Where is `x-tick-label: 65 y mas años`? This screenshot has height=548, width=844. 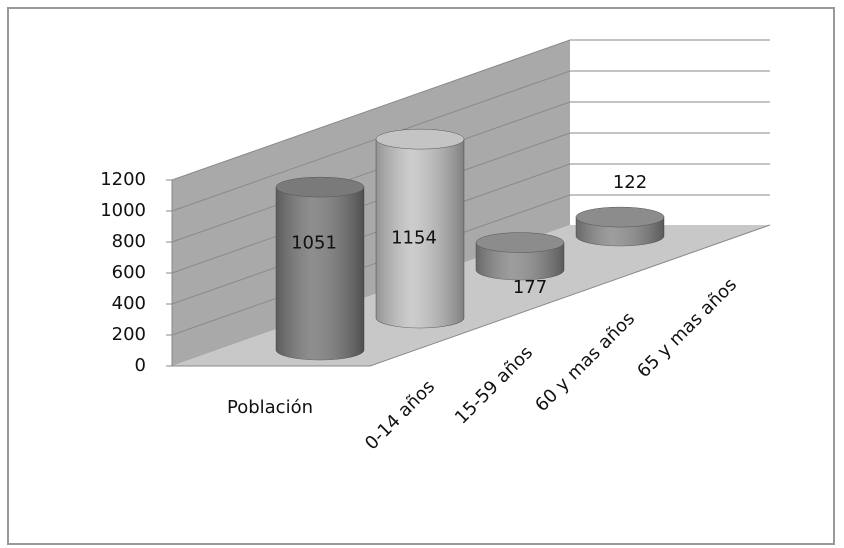
x-tick-label: 65 y mas años is located at coordinates (687, 328).